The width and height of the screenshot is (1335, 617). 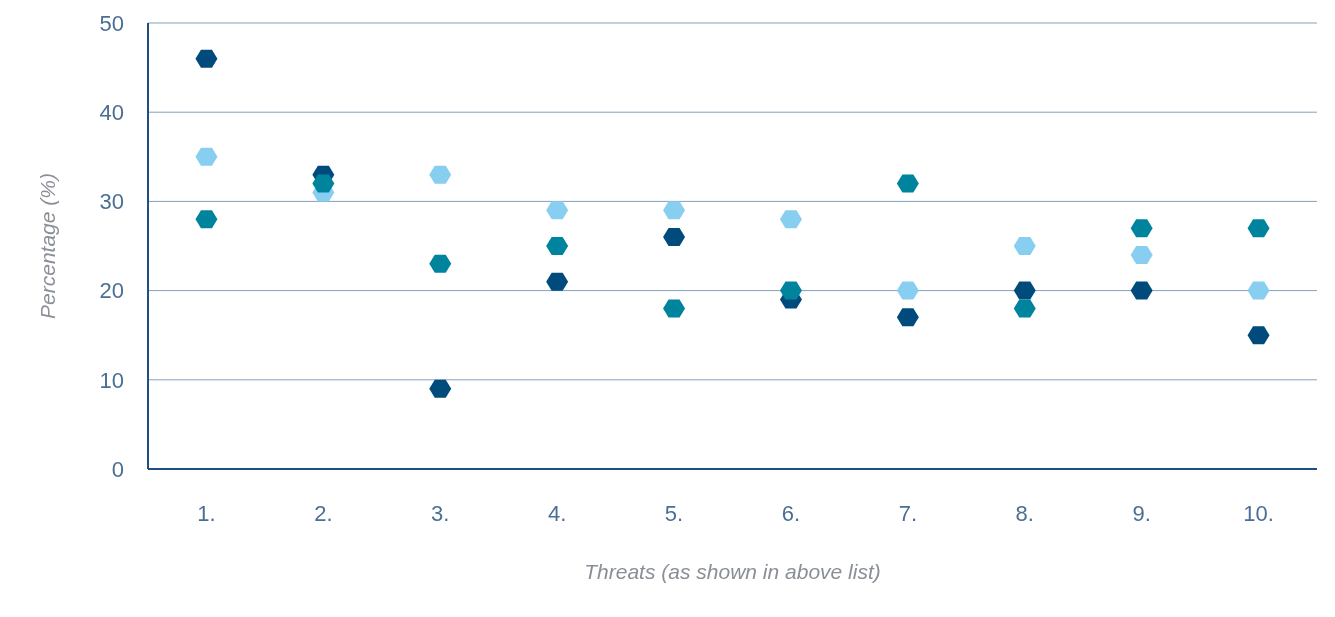 I want to click on y-tick-label: 50, so click(x=111, y=23).